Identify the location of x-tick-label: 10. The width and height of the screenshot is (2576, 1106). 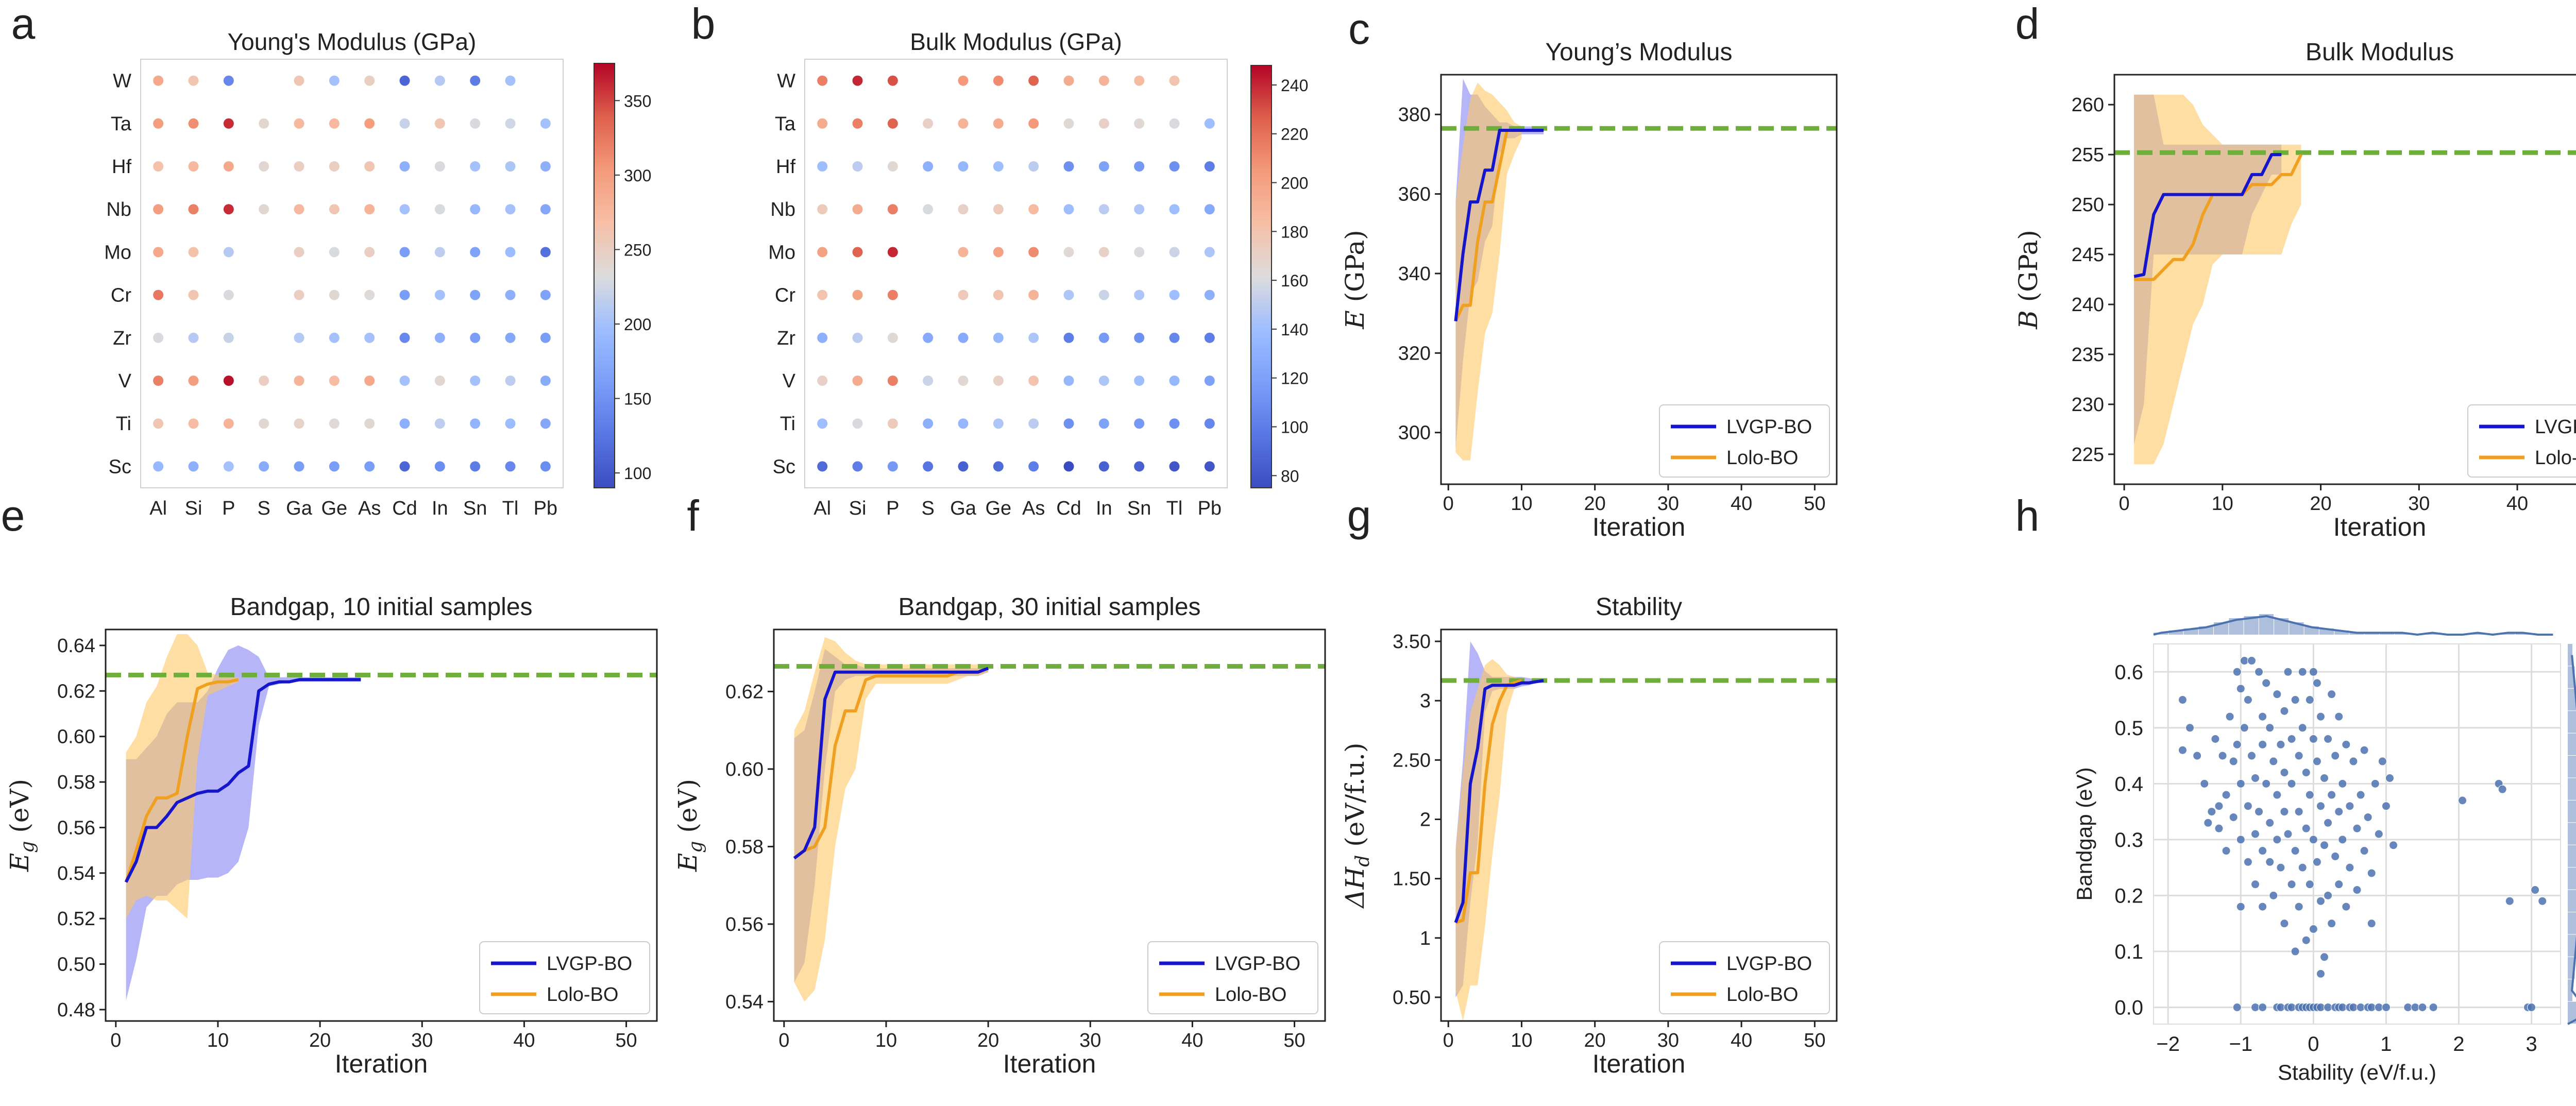
(2222, 504).